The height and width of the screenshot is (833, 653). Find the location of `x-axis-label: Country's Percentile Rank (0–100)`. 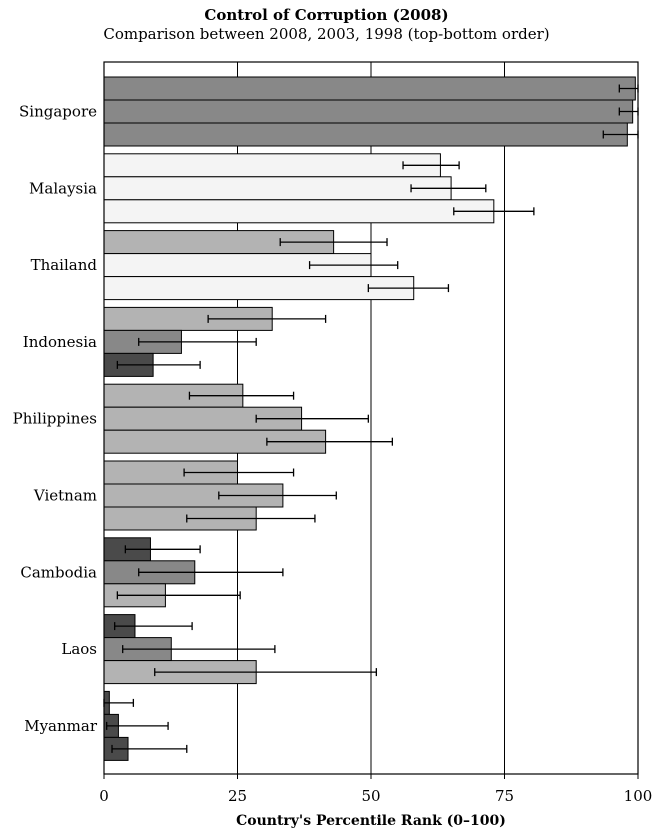

x-axis-label: Country's Percentile Rank (0–100) is located at coordinates (371, 821).